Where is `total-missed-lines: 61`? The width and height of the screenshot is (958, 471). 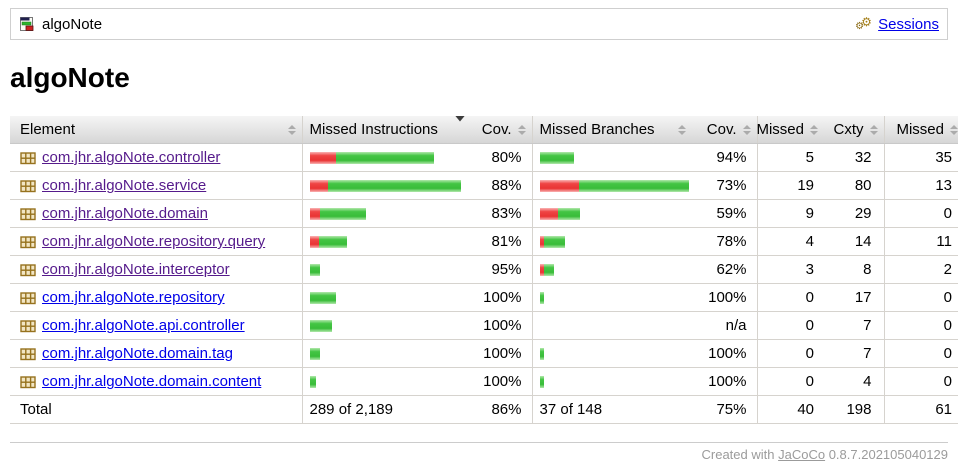 total-missed-lines: 61 is located at coordinates (920, 409).